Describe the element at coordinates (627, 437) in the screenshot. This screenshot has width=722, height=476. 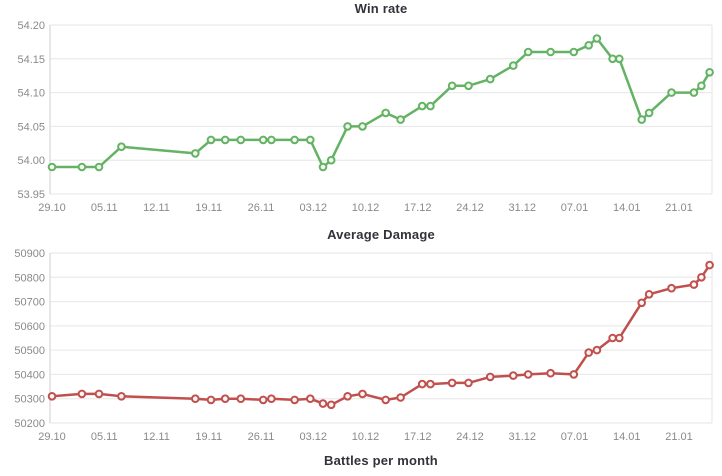
I see `x-axis-label: 14.01` at that location.